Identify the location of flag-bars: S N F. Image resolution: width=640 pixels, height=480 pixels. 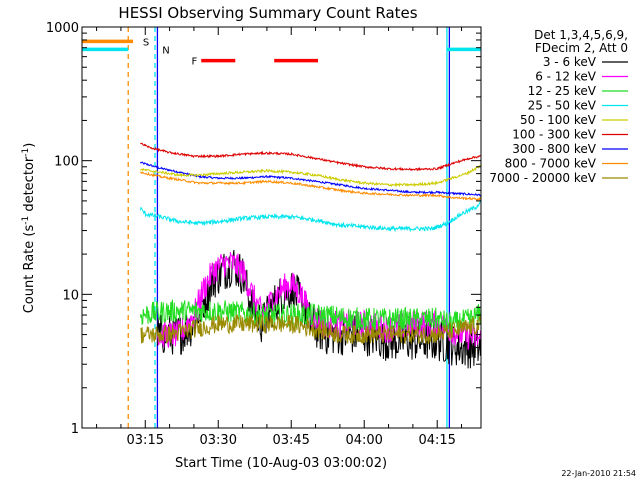
(281, 52).